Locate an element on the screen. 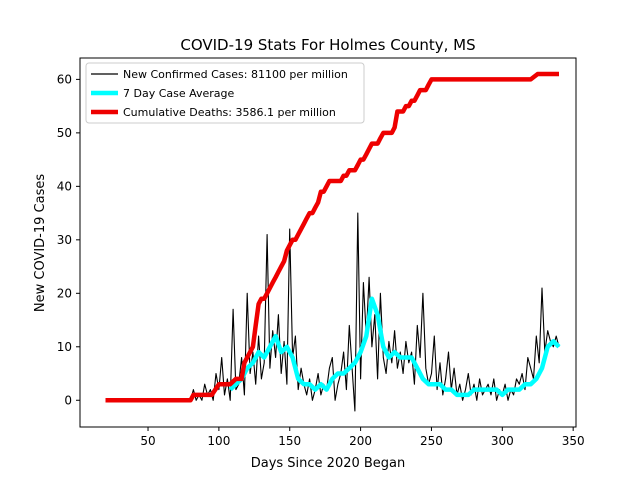  legend-box is located at coordinates (225, 93).